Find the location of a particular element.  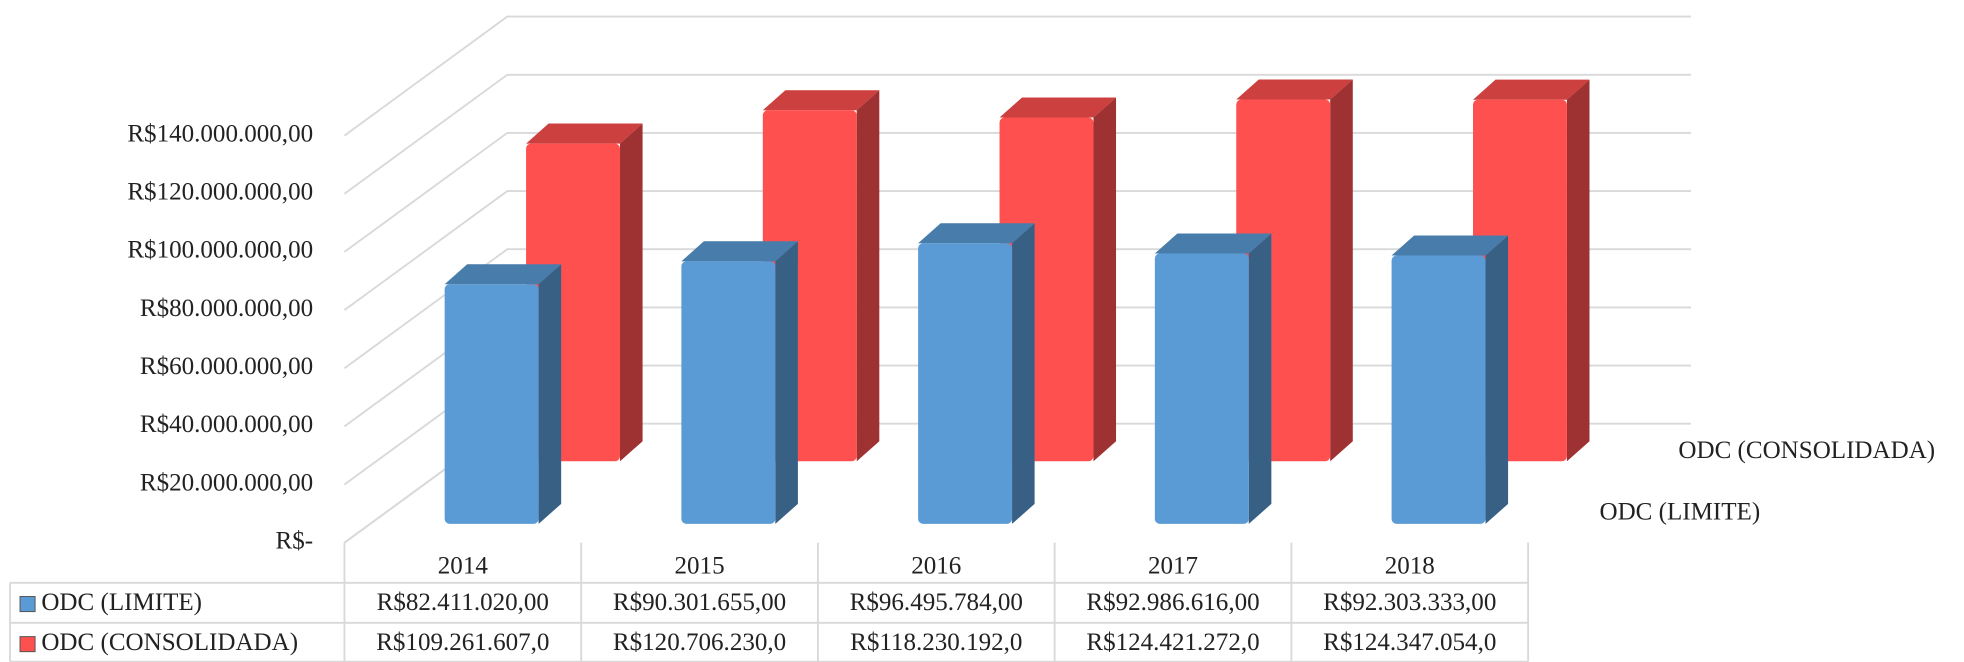

table-value: R$82.411.020,00 is located at coordinates (463, 602).